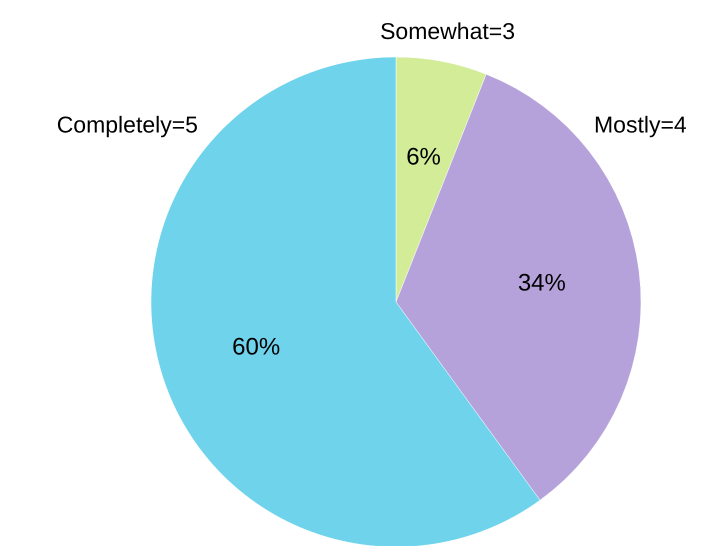  What do you see at coordinates (542, 283) in the screenshot?
I see `data-label: 34%` at bounding box center [542, 283].